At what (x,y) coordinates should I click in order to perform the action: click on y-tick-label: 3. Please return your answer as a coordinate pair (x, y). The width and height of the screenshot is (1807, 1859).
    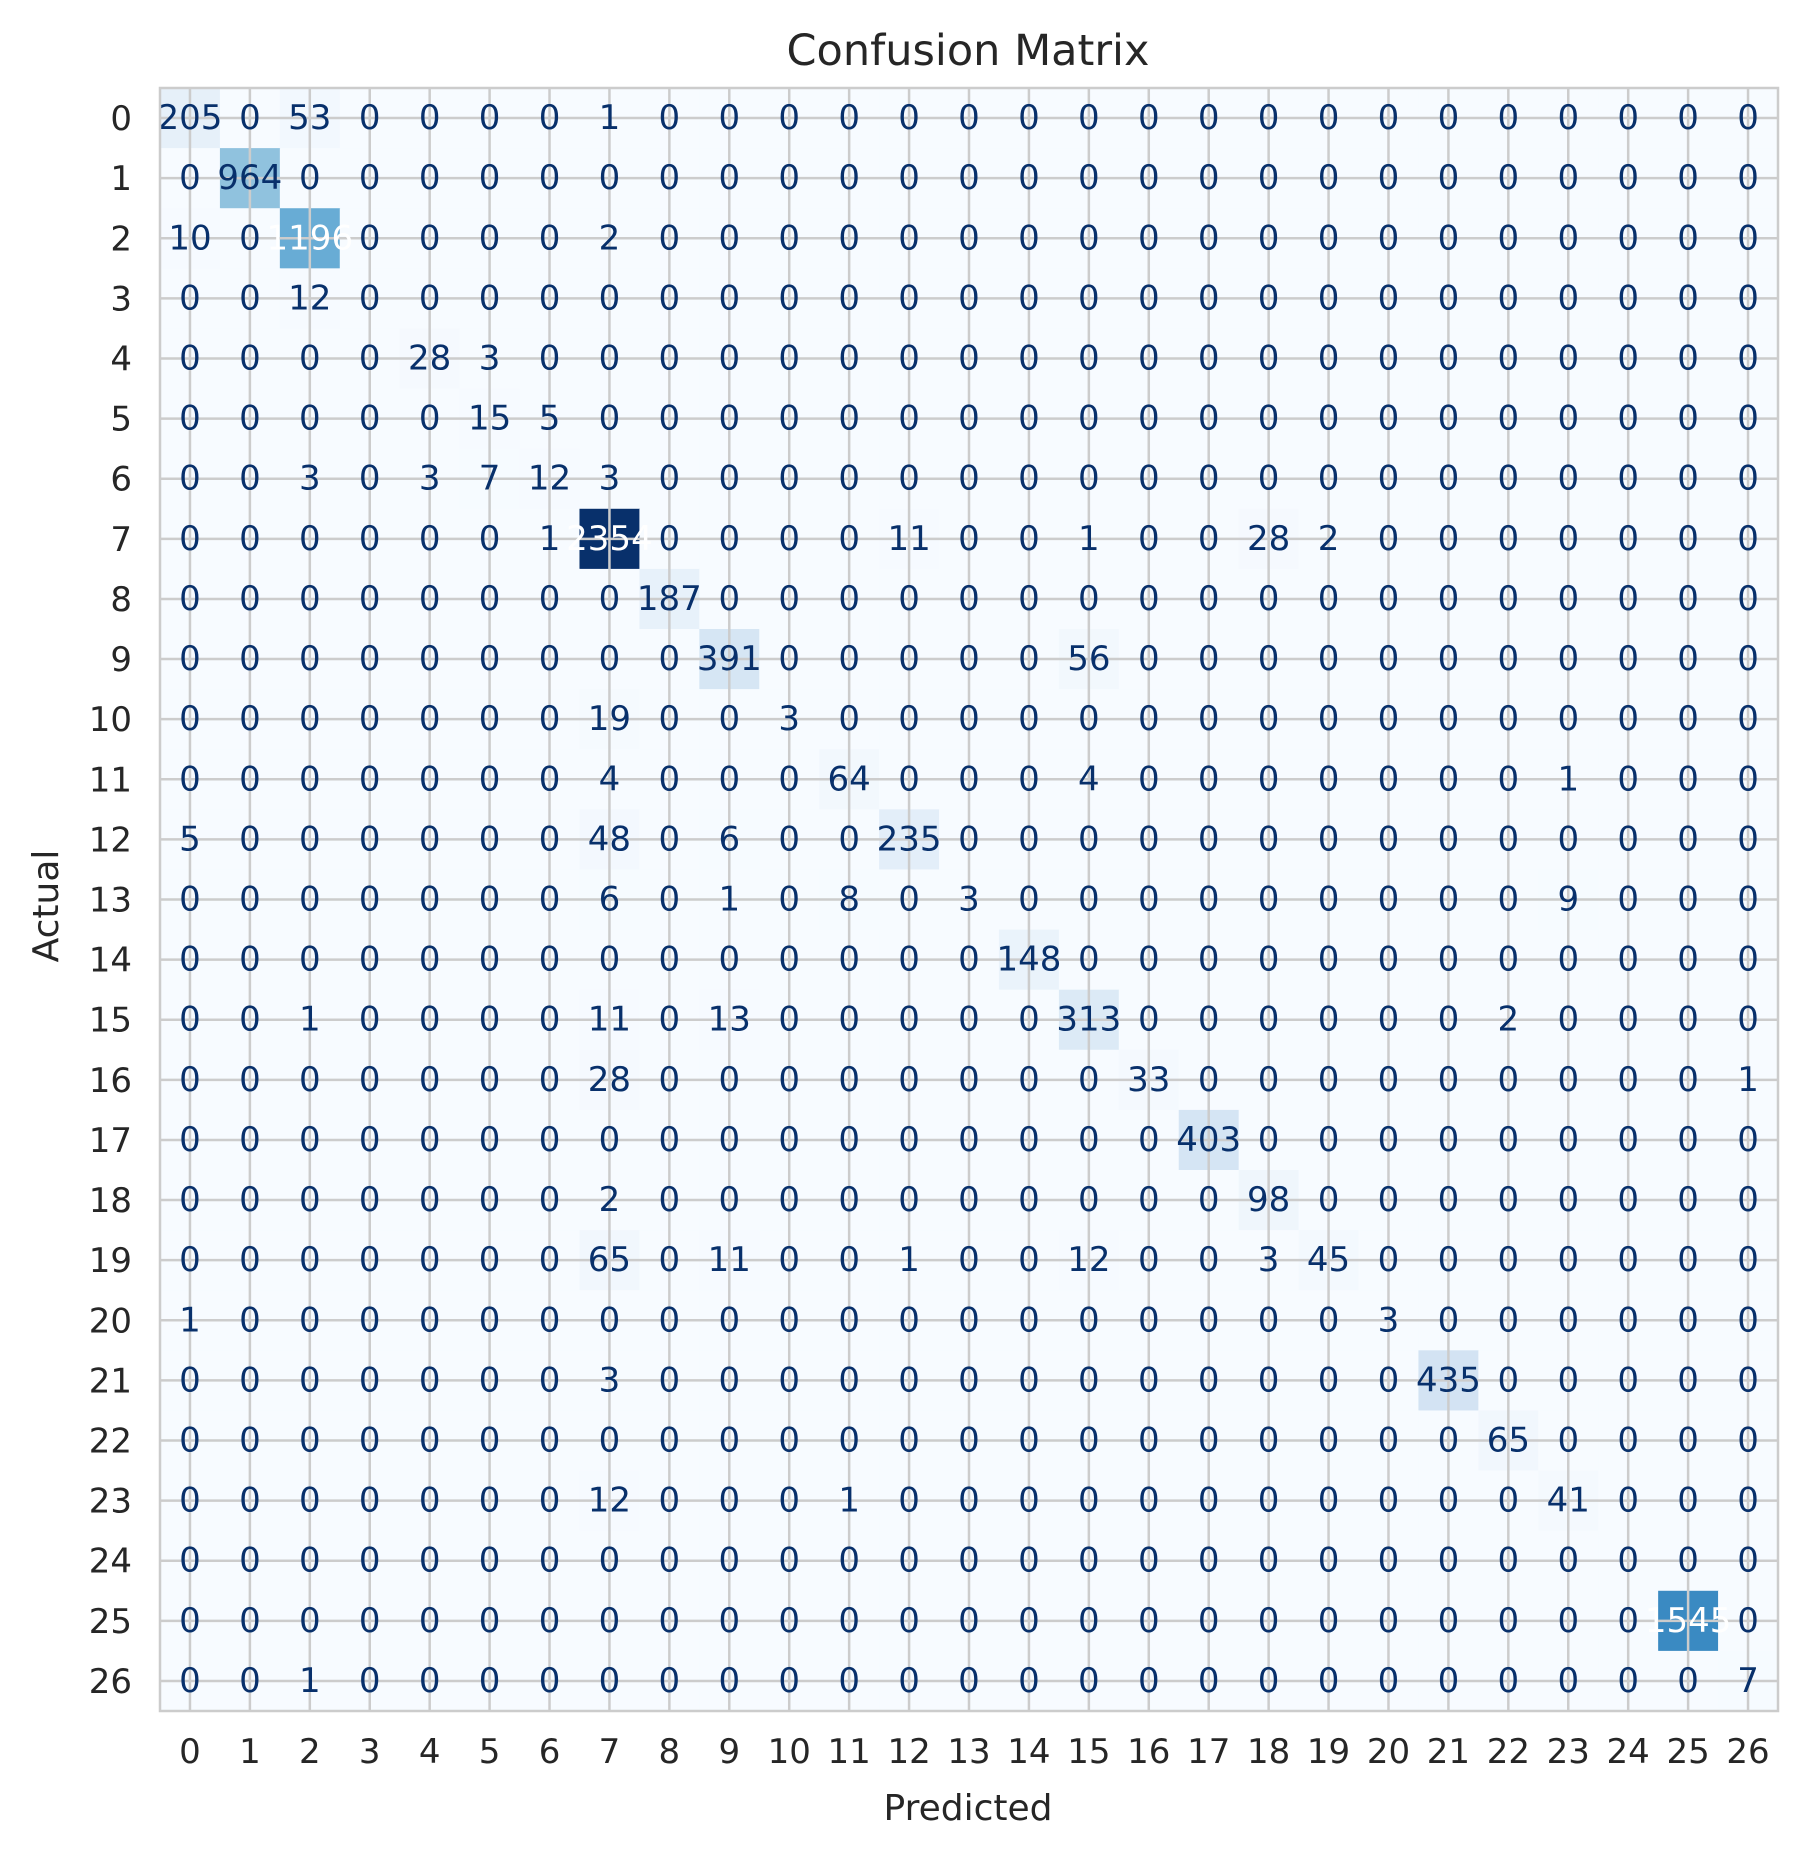
    Looking at the image, I should click on (121, 299).